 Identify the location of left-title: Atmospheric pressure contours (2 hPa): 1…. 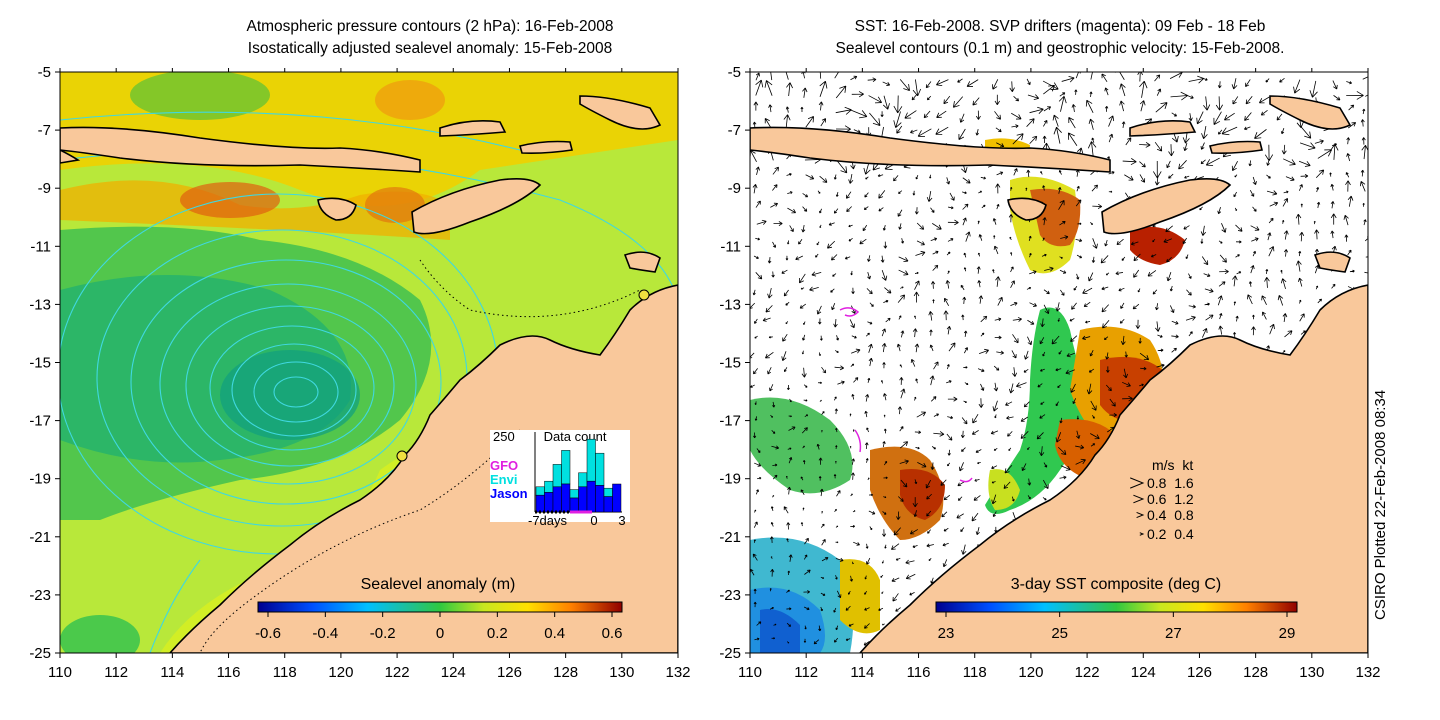
(430, 38).